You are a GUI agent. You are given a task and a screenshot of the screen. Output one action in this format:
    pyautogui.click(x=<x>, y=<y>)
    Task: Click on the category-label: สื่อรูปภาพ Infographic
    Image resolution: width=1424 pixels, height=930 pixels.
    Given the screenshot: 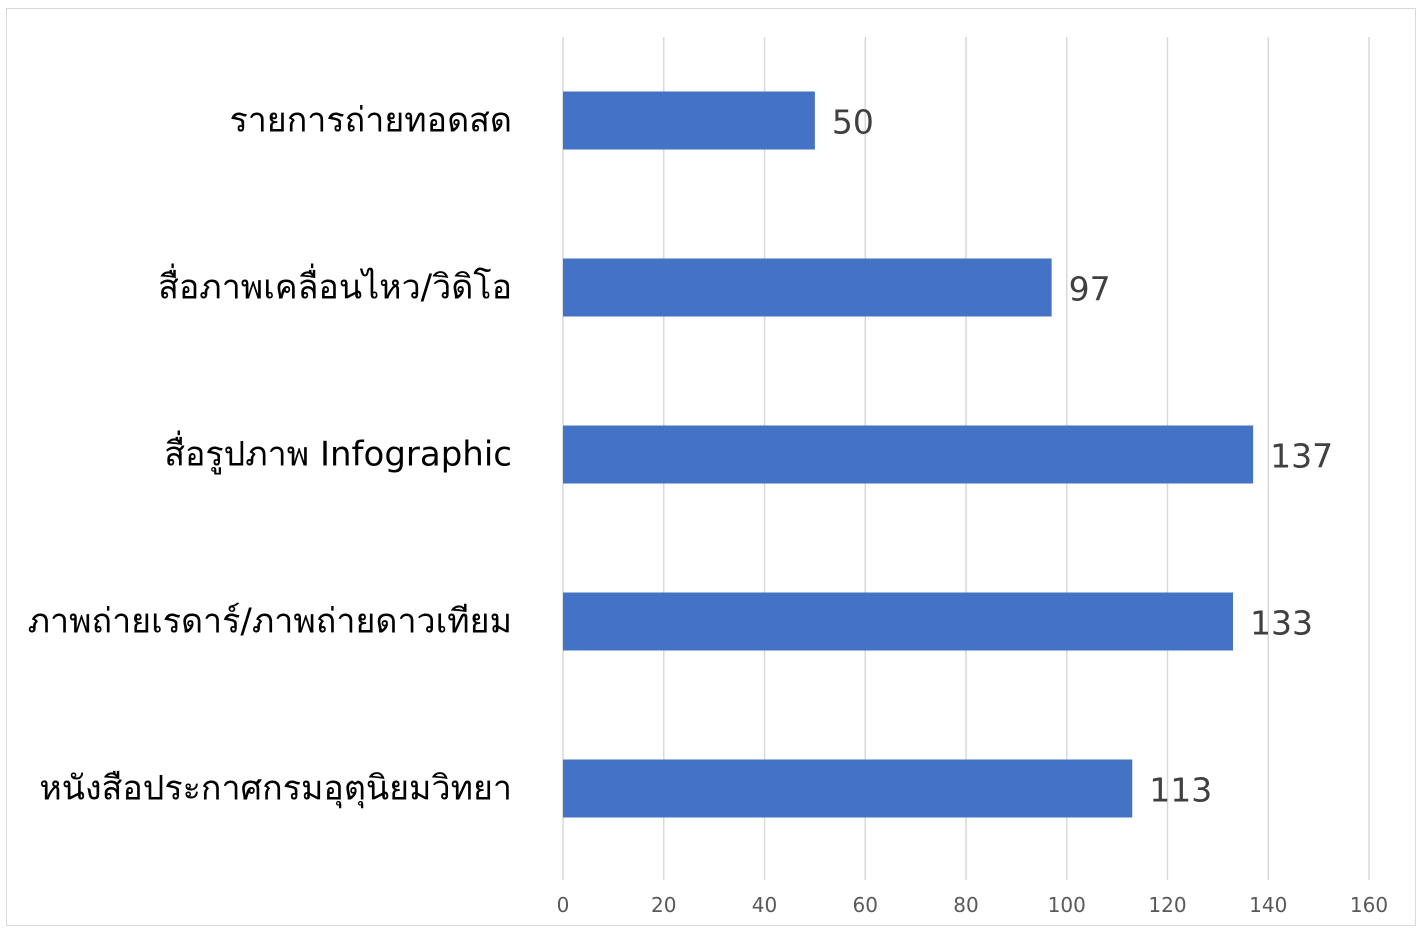 What is the action you would take?
    pyautogui.click(x=338, y=453)
    